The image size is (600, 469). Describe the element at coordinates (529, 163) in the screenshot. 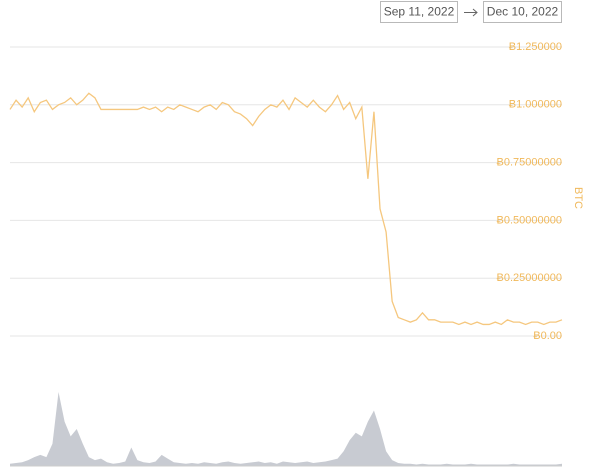

I see `y-tick-label: Ƀ0.75000000` at that location.